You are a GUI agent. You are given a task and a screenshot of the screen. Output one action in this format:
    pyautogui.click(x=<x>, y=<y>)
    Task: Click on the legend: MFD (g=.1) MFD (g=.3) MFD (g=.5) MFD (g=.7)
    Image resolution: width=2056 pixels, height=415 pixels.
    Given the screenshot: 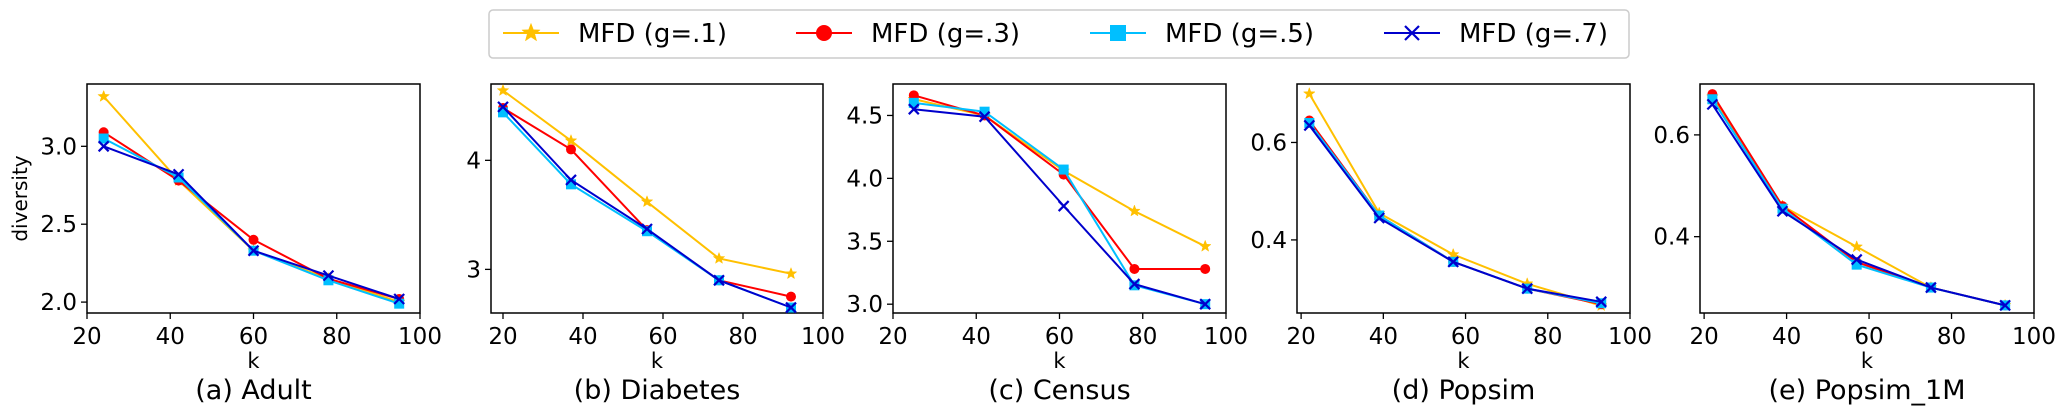 What is the action you would take?
    pyautogui.click(x=1059, y=34)
    